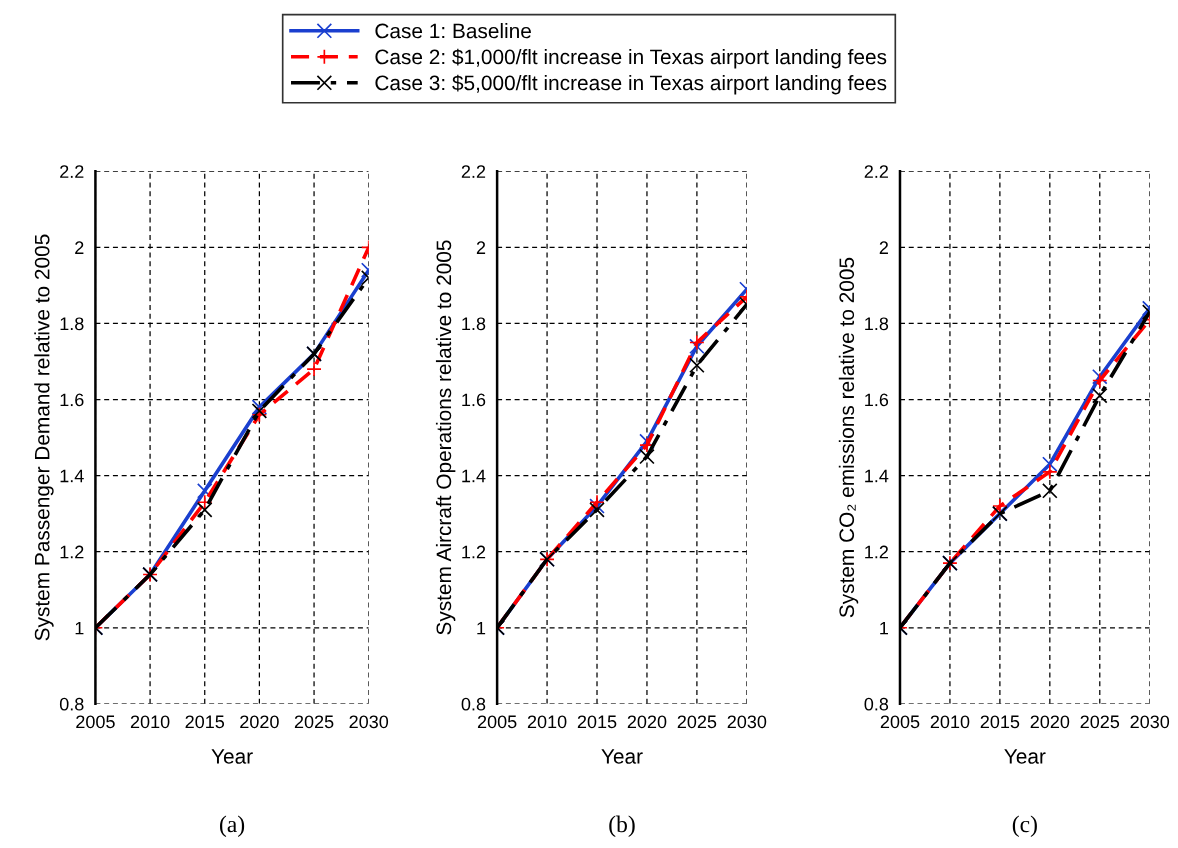  Describe the element at coordinates (848, 437) in the screenshot. I see `y-axis-title: System CO₂ emissions relative to 2005` at that location.